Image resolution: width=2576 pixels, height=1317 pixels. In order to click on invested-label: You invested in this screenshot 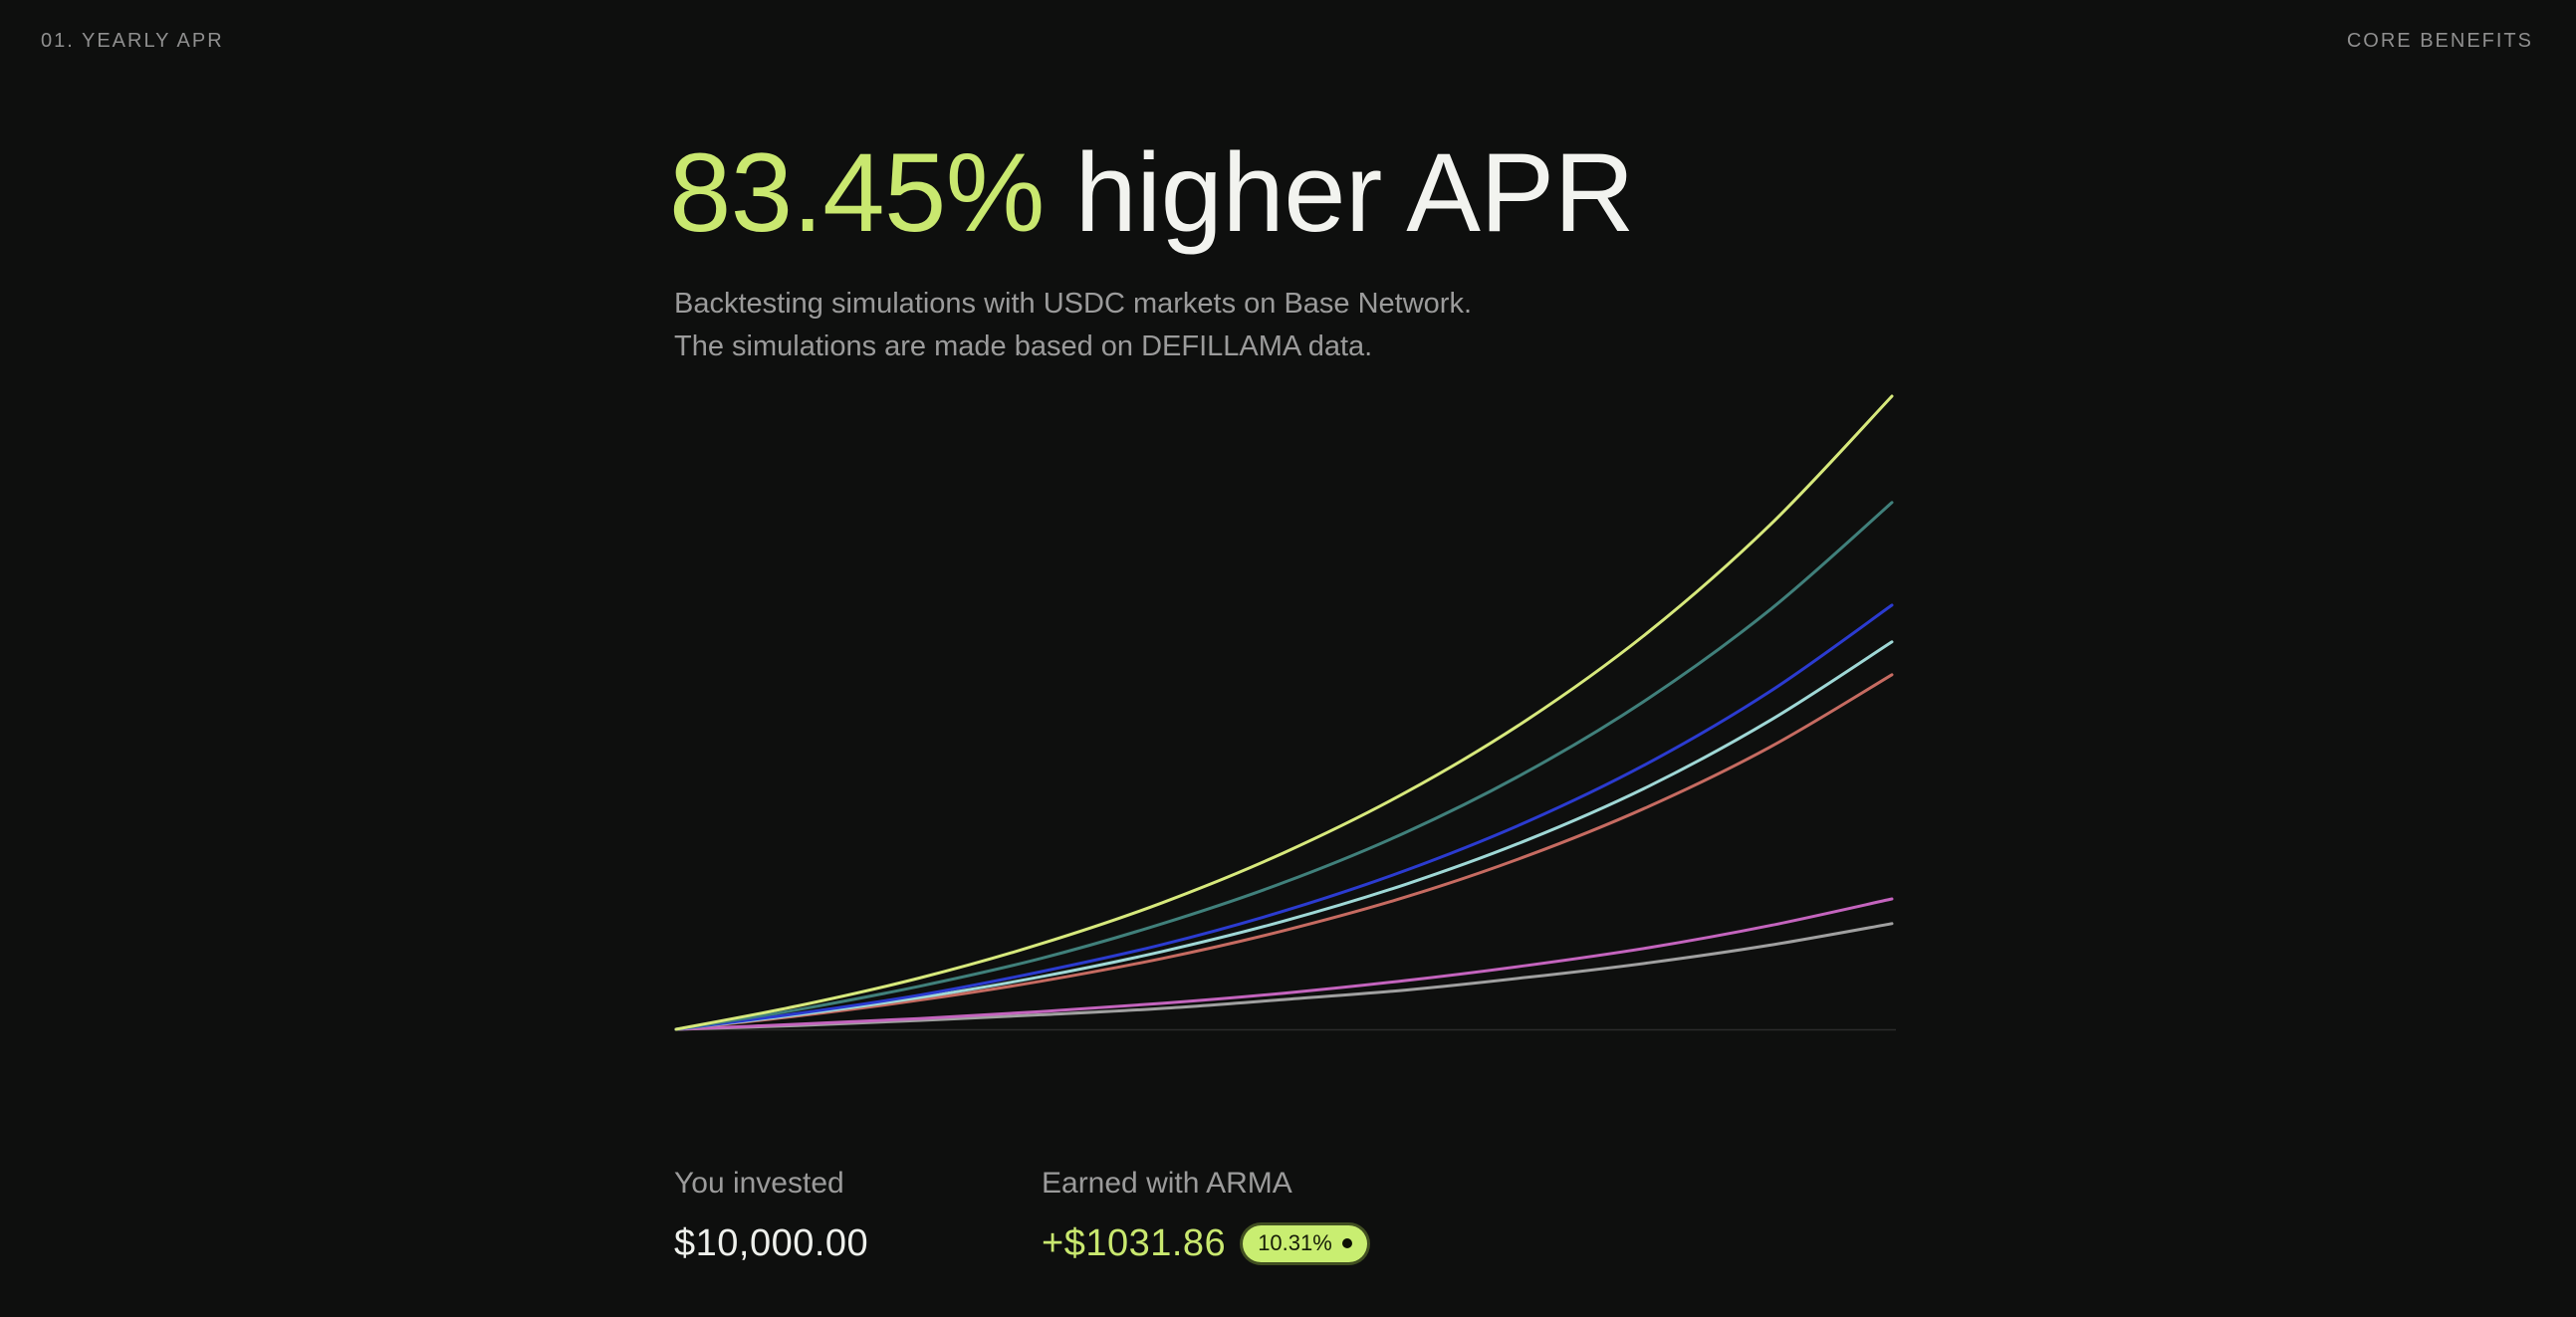, I will do `click(759, 1183)`.